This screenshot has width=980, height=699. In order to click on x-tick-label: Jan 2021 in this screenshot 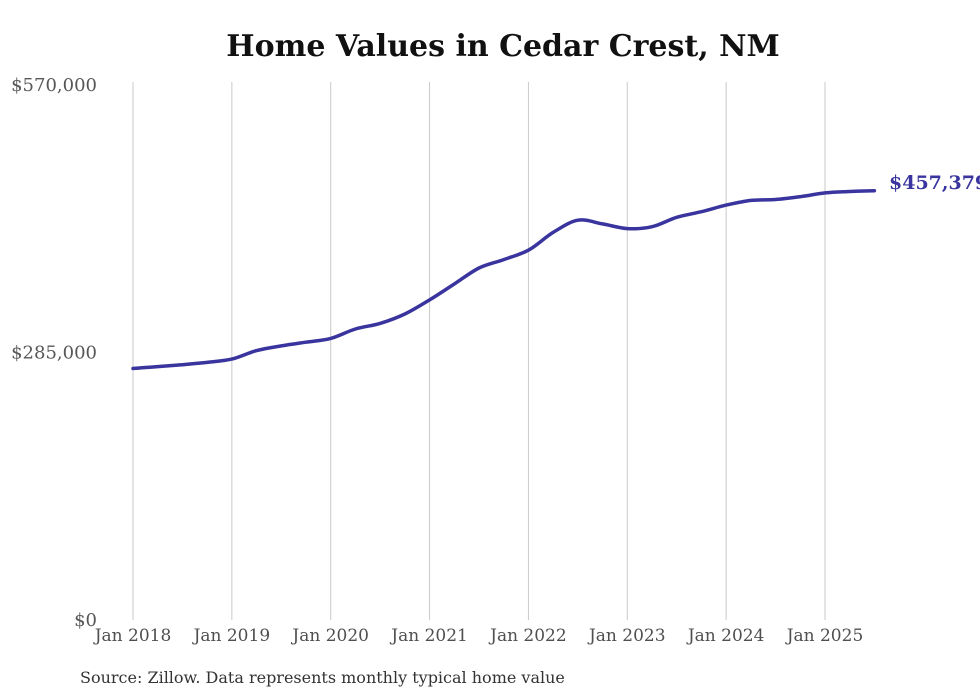, I will do `click(428, 636)`.